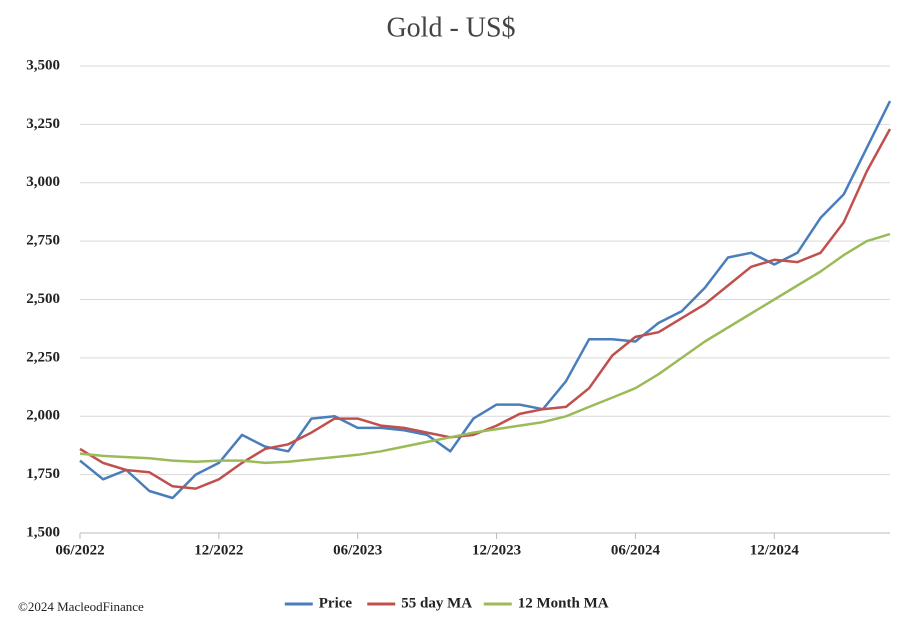  Describe the element at coordinates (43, 241) in the screenshot. I see `y-tick-label: 2,750` at that location.